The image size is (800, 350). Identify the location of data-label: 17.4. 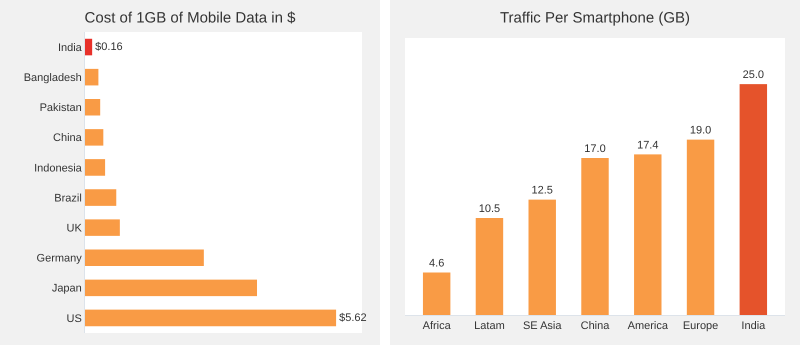
(647, 145).